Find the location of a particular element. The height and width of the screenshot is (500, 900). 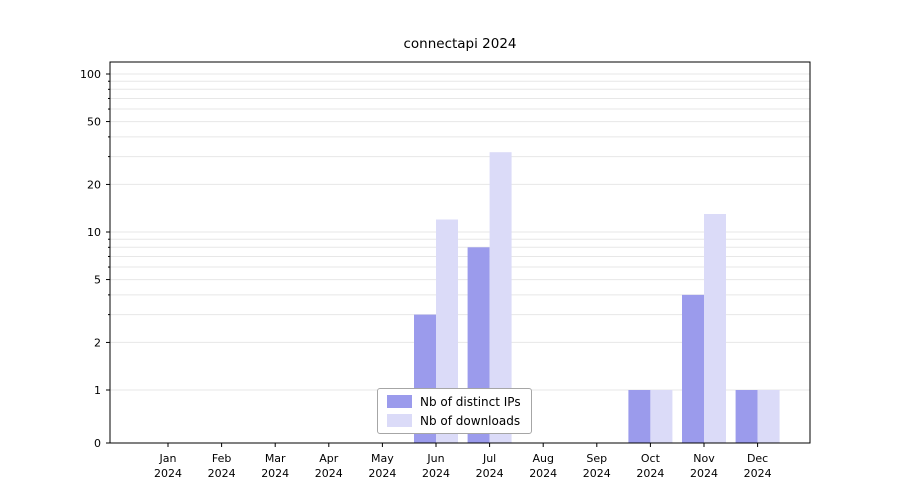

legend-swatch-downloads is located at coordinates (399, 420).